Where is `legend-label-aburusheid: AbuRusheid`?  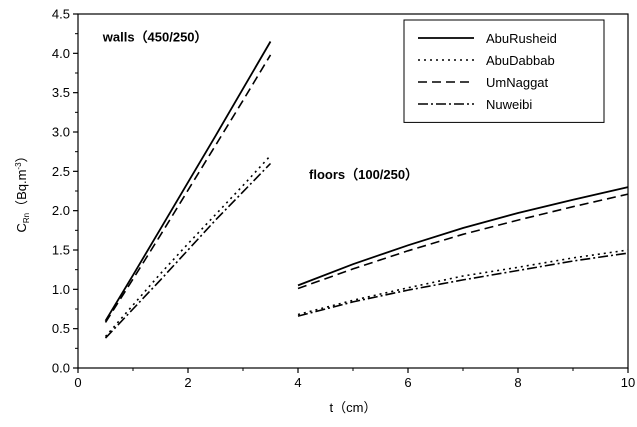
legend-label-aburusheid: AbuRusheid is located at coordinates (521, 38).